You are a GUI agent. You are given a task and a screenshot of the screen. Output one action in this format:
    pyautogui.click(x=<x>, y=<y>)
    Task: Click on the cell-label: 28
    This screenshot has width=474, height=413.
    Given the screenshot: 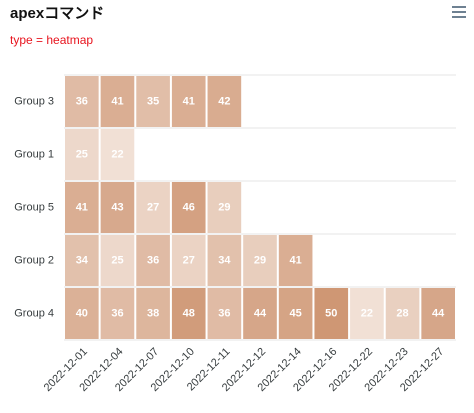 What is the action you would take?
    pyautogui.click(x=402, y=313)
    